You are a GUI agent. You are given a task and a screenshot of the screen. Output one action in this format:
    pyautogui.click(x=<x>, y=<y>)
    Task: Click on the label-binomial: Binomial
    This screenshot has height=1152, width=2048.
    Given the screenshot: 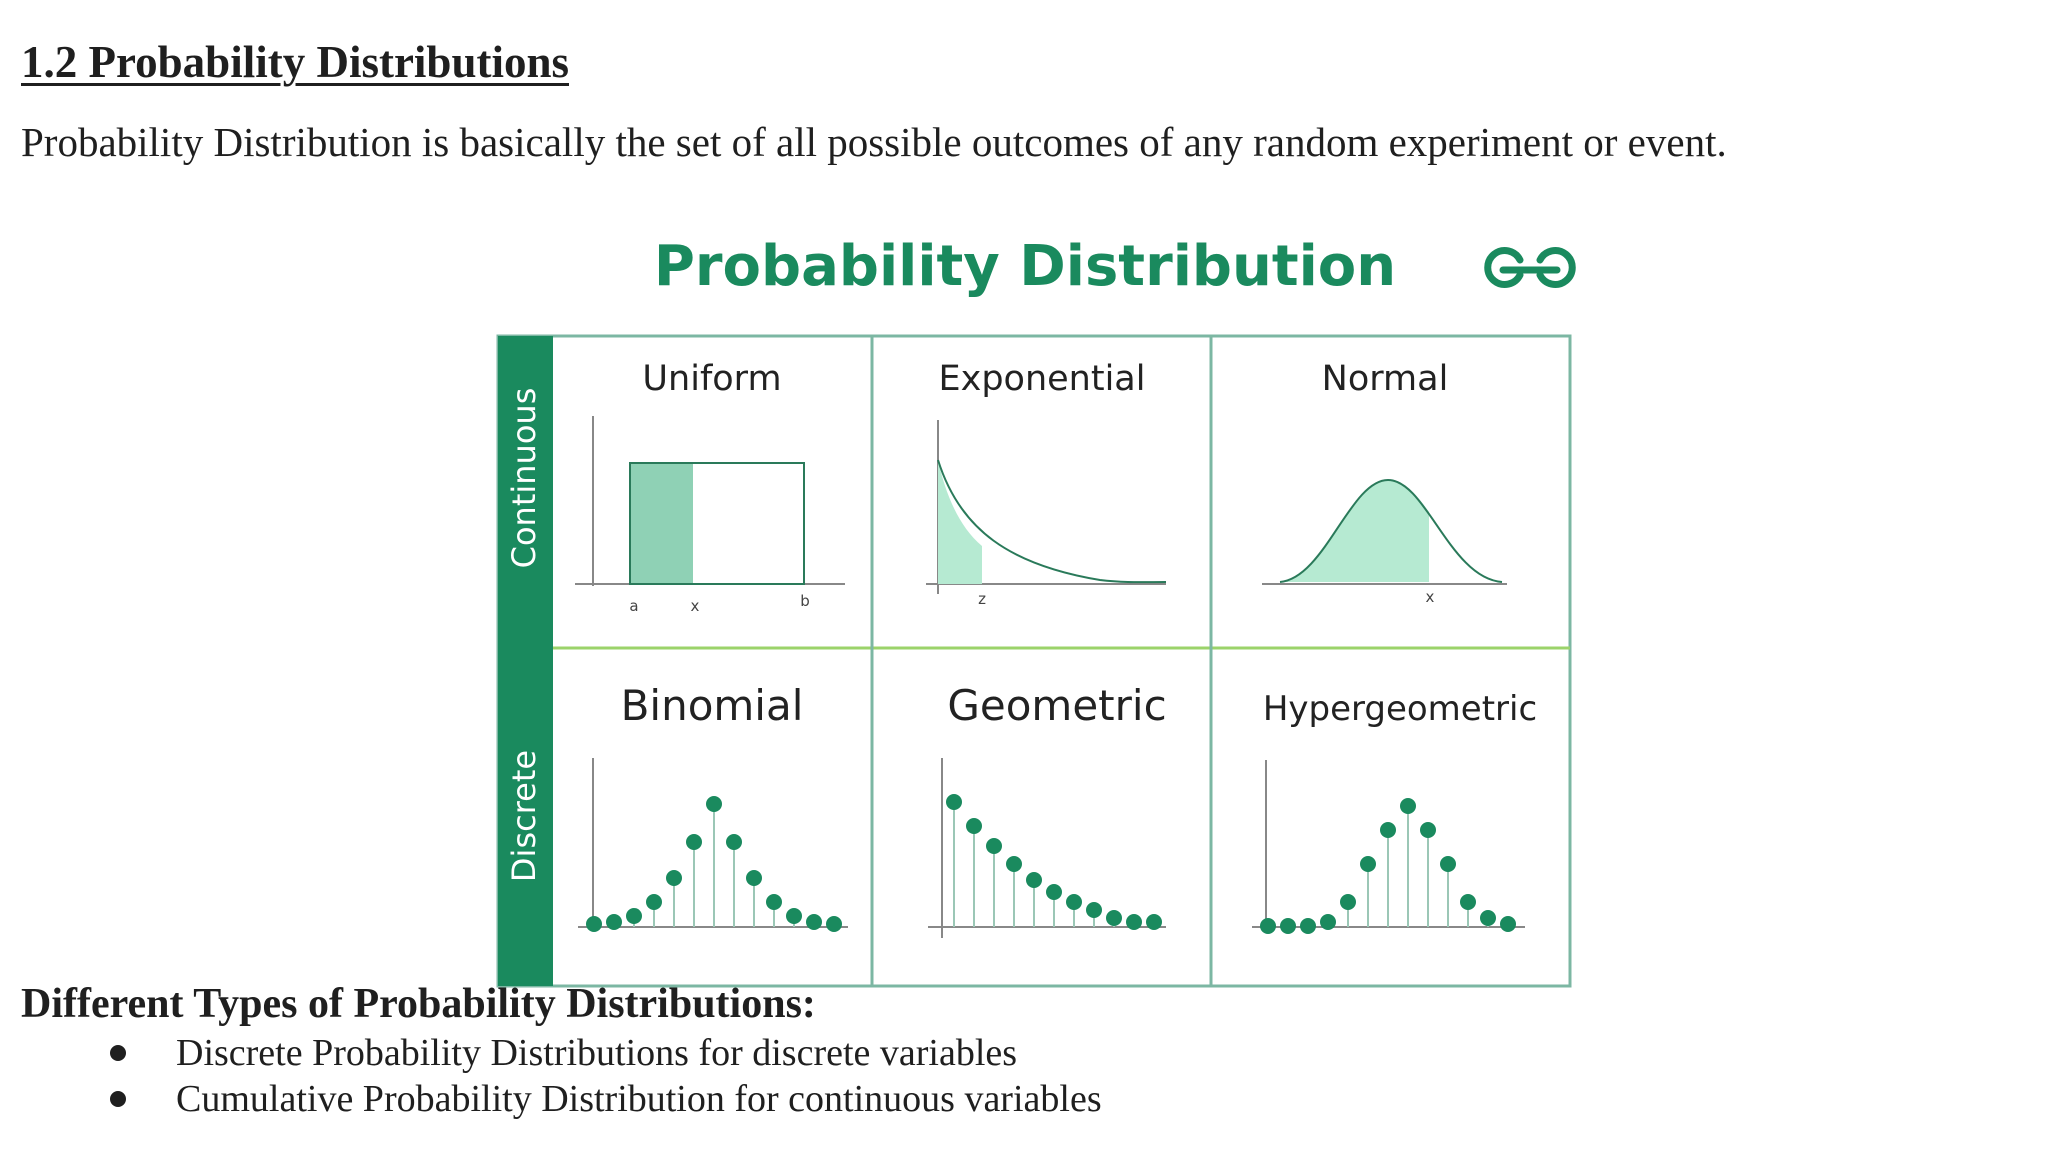 What is the action you would take?
    pyautogui.click(x=712, y=705)
    